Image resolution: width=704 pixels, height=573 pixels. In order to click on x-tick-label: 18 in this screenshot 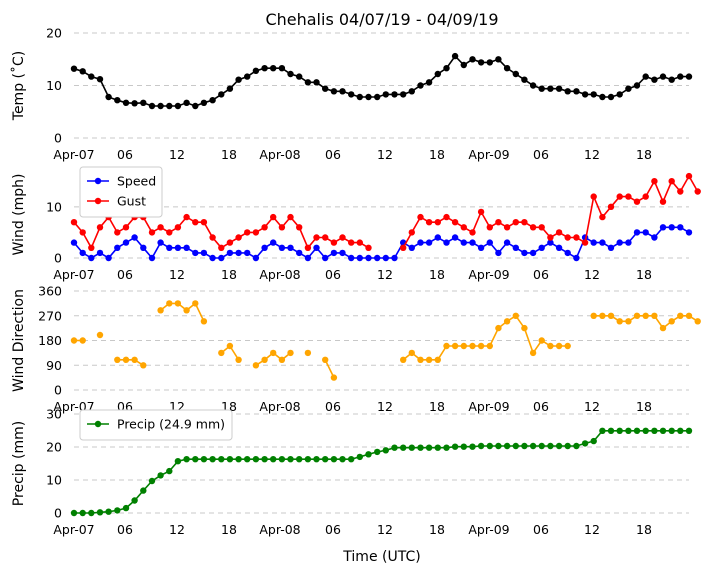, I will do `click(437, 274)`.